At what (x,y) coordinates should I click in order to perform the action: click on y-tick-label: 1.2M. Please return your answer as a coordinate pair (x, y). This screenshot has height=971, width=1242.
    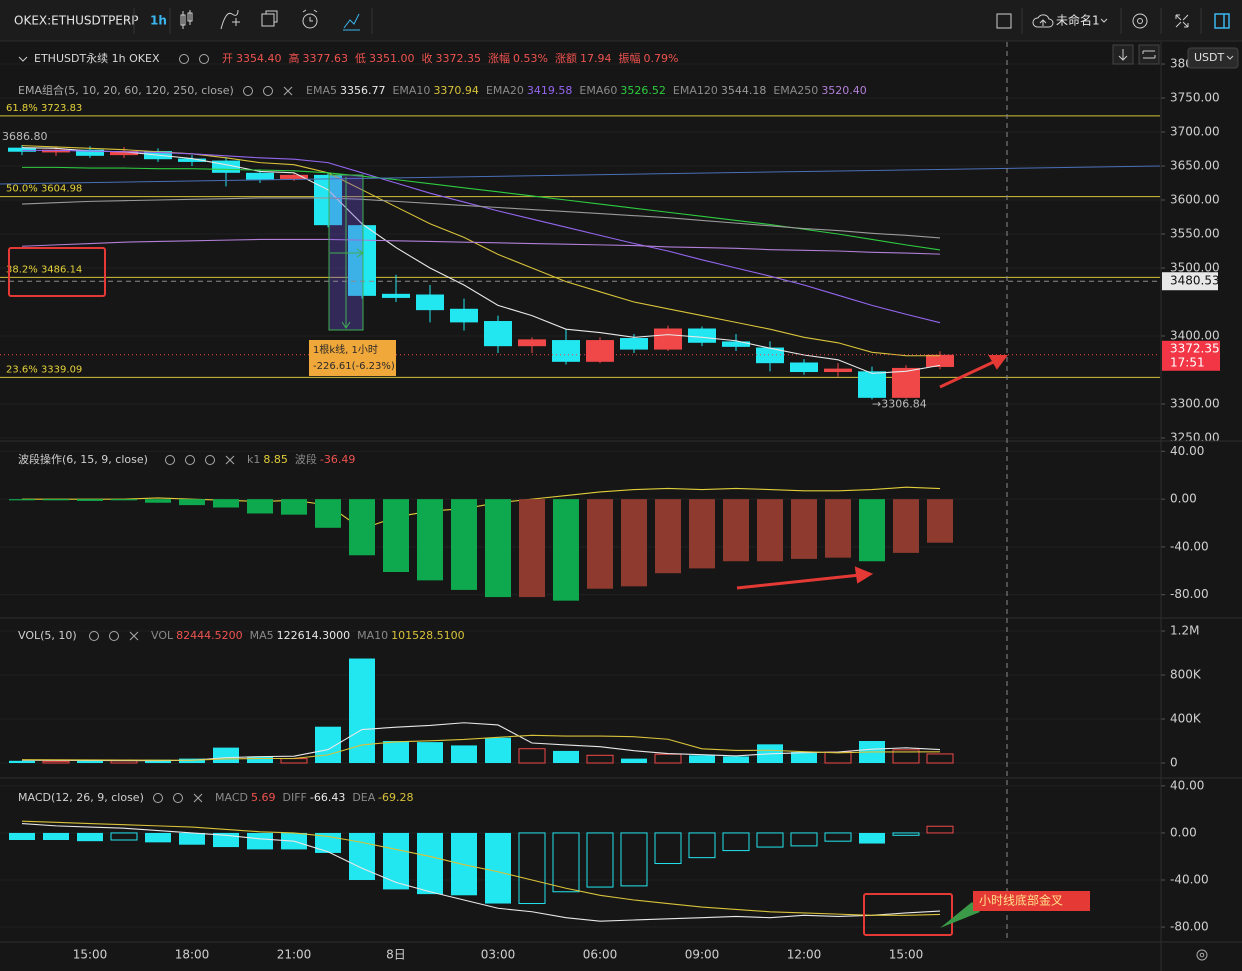
    Looking at the image, I should click on (1184, 631).